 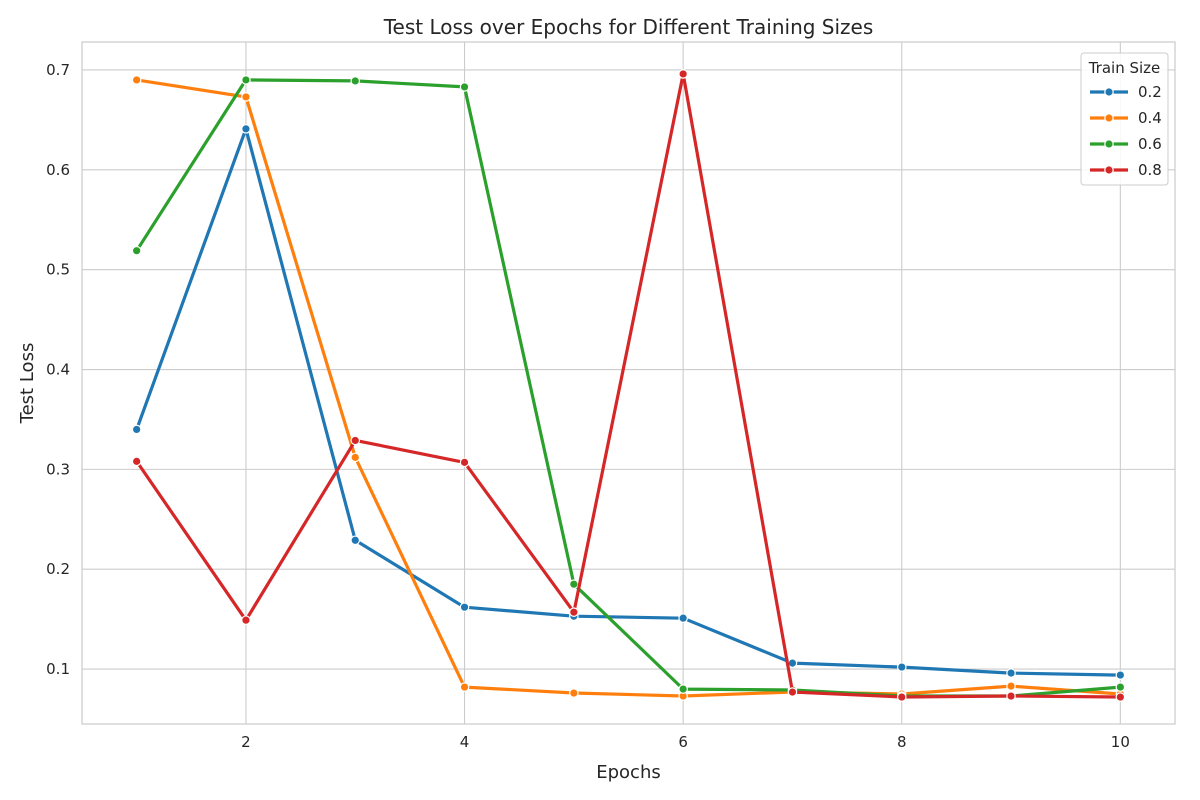 What do you see at coordinates (465, 742) in the screenshot?
I see `x-tick-label: 4` at bounding box center [465, 742].